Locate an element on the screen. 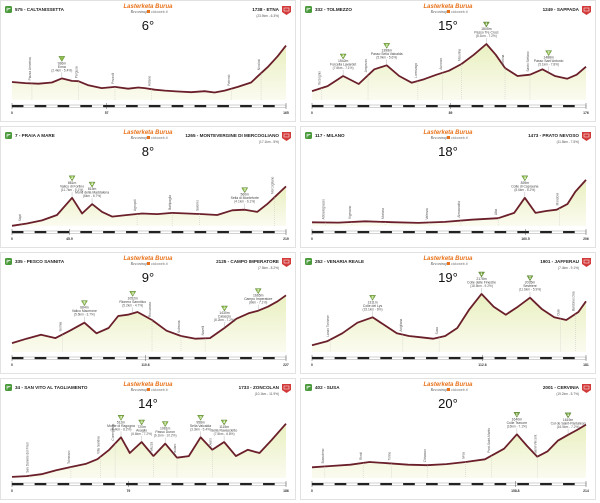 The height and width of the screenshot is (503, 600). climb-name: Monti della Maddalena is located at coordinates (92, 193).